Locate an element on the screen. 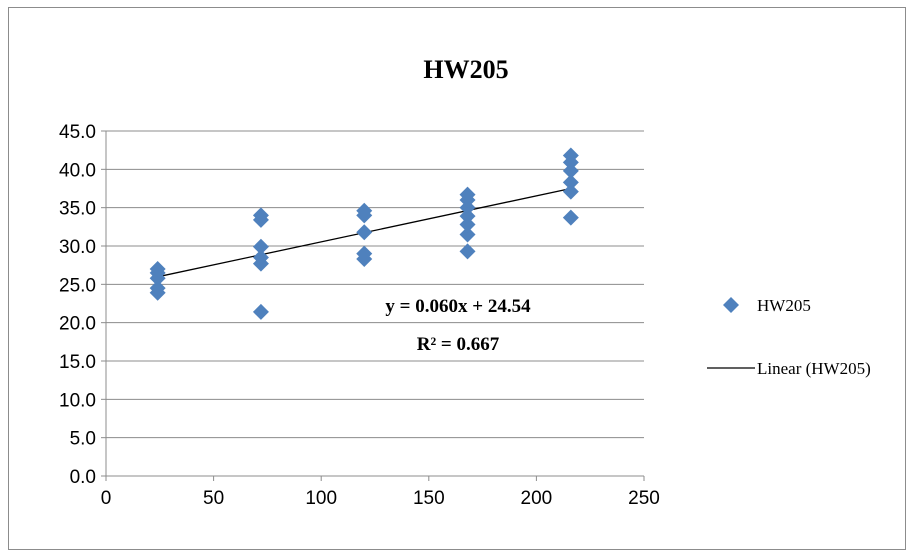 The image size is (914, 557). x-tick-label: 50 is located at coordinates (213, 498).